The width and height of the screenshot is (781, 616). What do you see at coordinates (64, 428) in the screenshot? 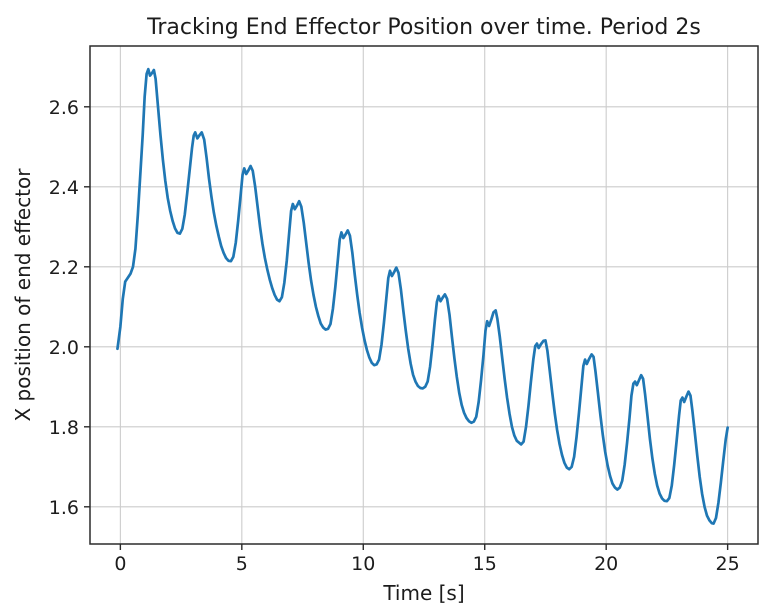
I see `y-tick-label: 1.8` at bounding box center [64, 428].